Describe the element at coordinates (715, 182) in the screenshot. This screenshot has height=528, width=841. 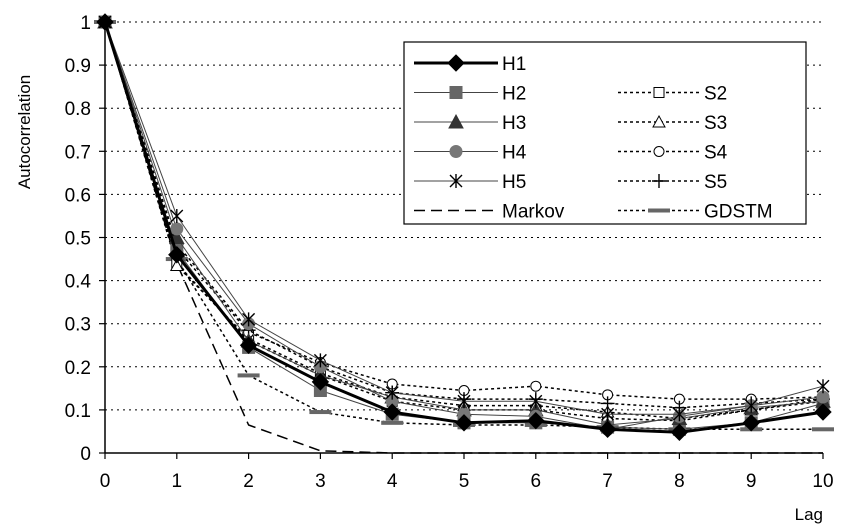
I see `legend-label-s5: S5` at that location.